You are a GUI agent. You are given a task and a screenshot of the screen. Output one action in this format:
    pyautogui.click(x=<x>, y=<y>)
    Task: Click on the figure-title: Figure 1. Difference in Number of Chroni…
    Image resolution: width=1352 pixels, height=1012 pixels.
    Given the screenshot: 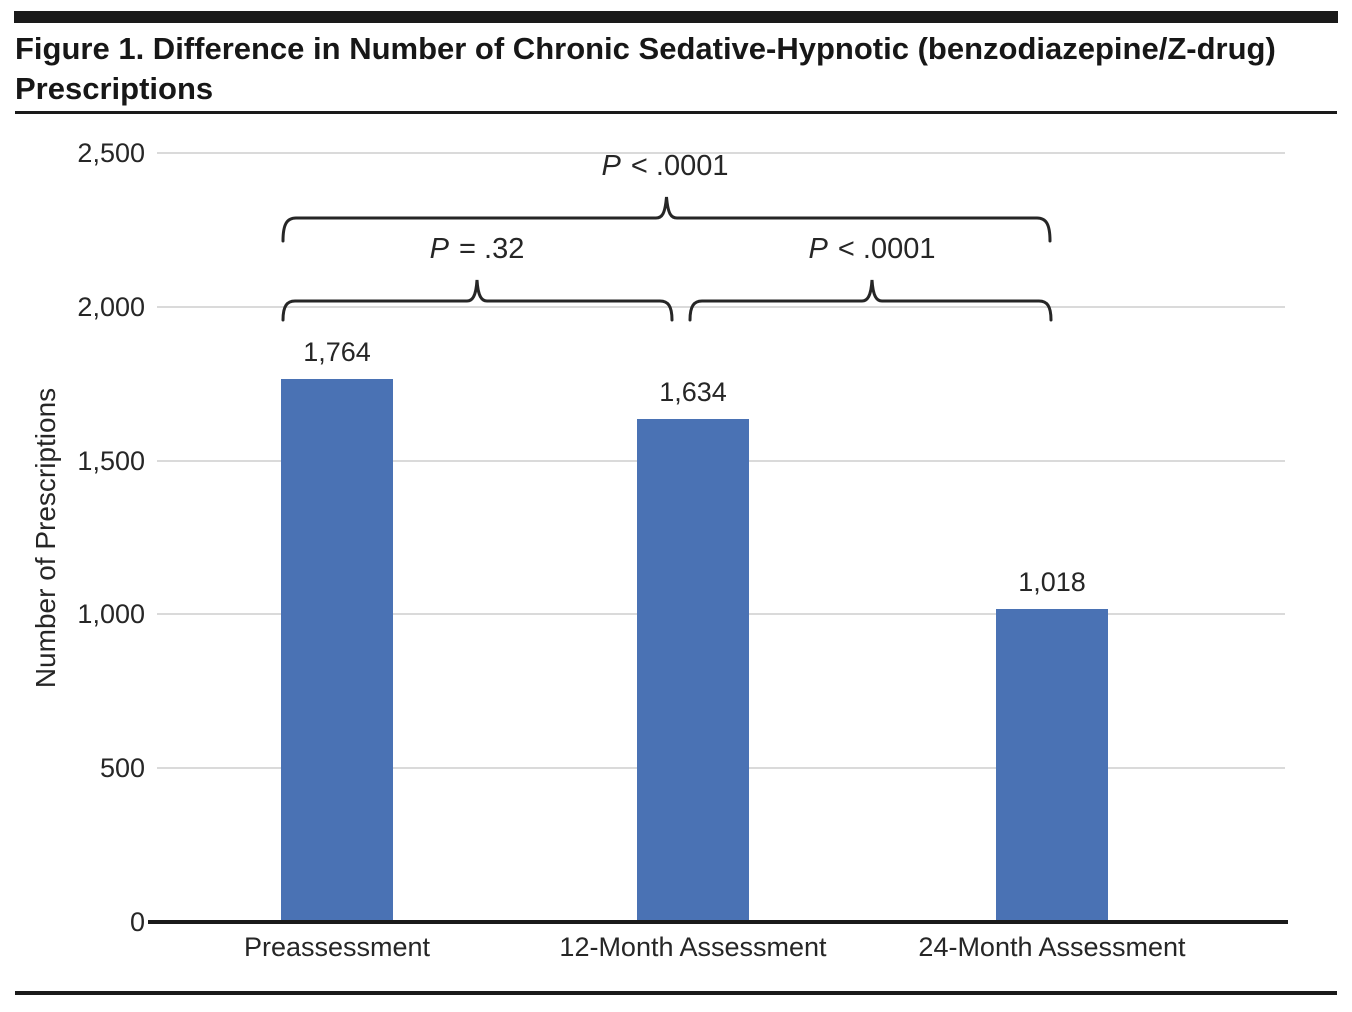 What is the action you would take?
    pyautogui.click(x=645, y=68)
    